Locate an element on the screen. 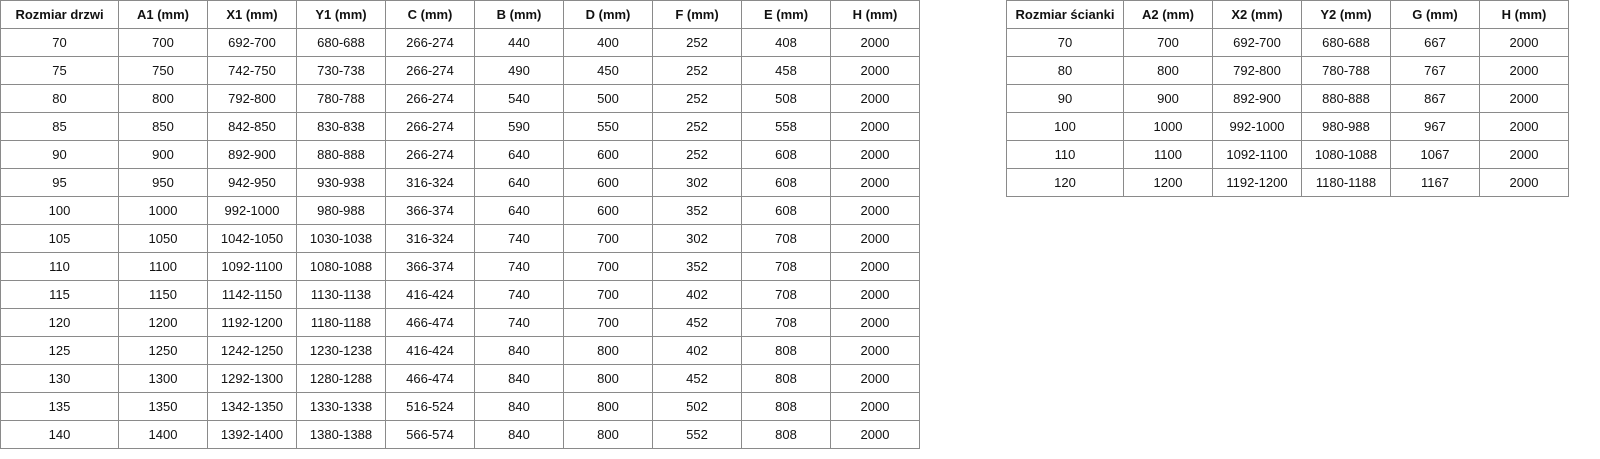 This screenshot has width=1600, height=459. table-cell: 266-274 is located at coordinates (430, 154).